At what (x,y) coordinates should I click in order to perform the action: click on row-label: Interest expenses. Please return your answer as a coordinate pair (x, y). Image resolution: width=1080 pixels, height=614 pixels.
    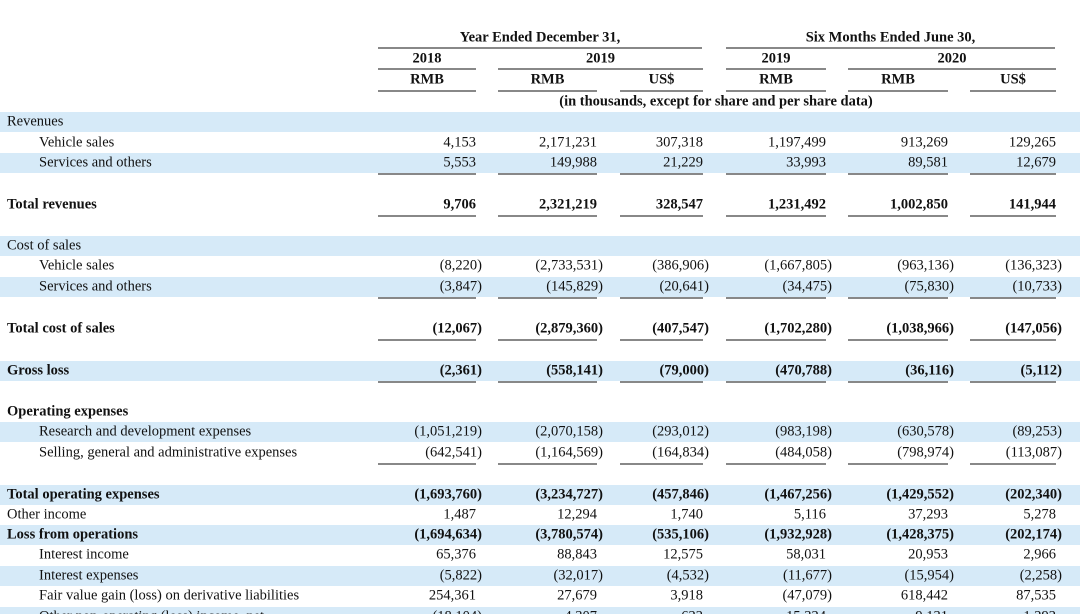
    Looking at the image, I should click on (89, 575).